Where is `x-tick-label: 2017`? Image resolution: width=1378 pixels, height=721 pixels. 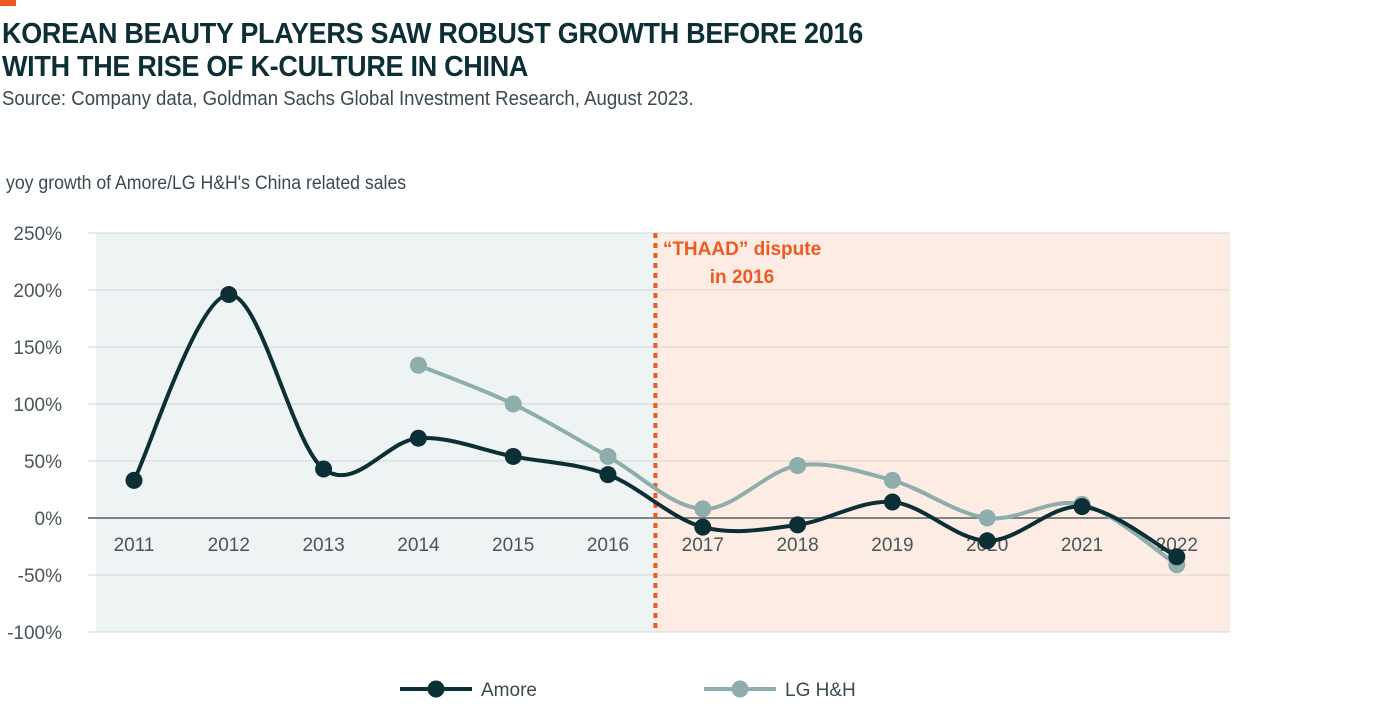
x-tick-label: 2017 is located at coordinates (703, 545).